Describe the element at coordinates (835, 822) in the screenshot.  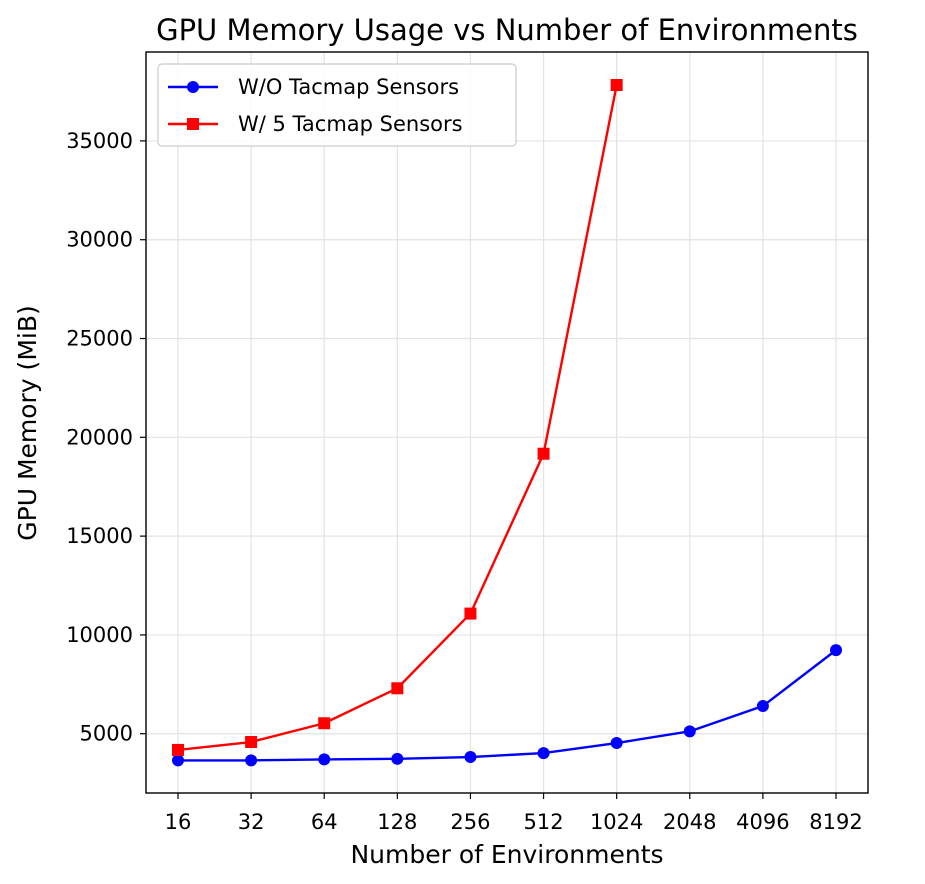
I see `x-tick-label: 8192` at that location.